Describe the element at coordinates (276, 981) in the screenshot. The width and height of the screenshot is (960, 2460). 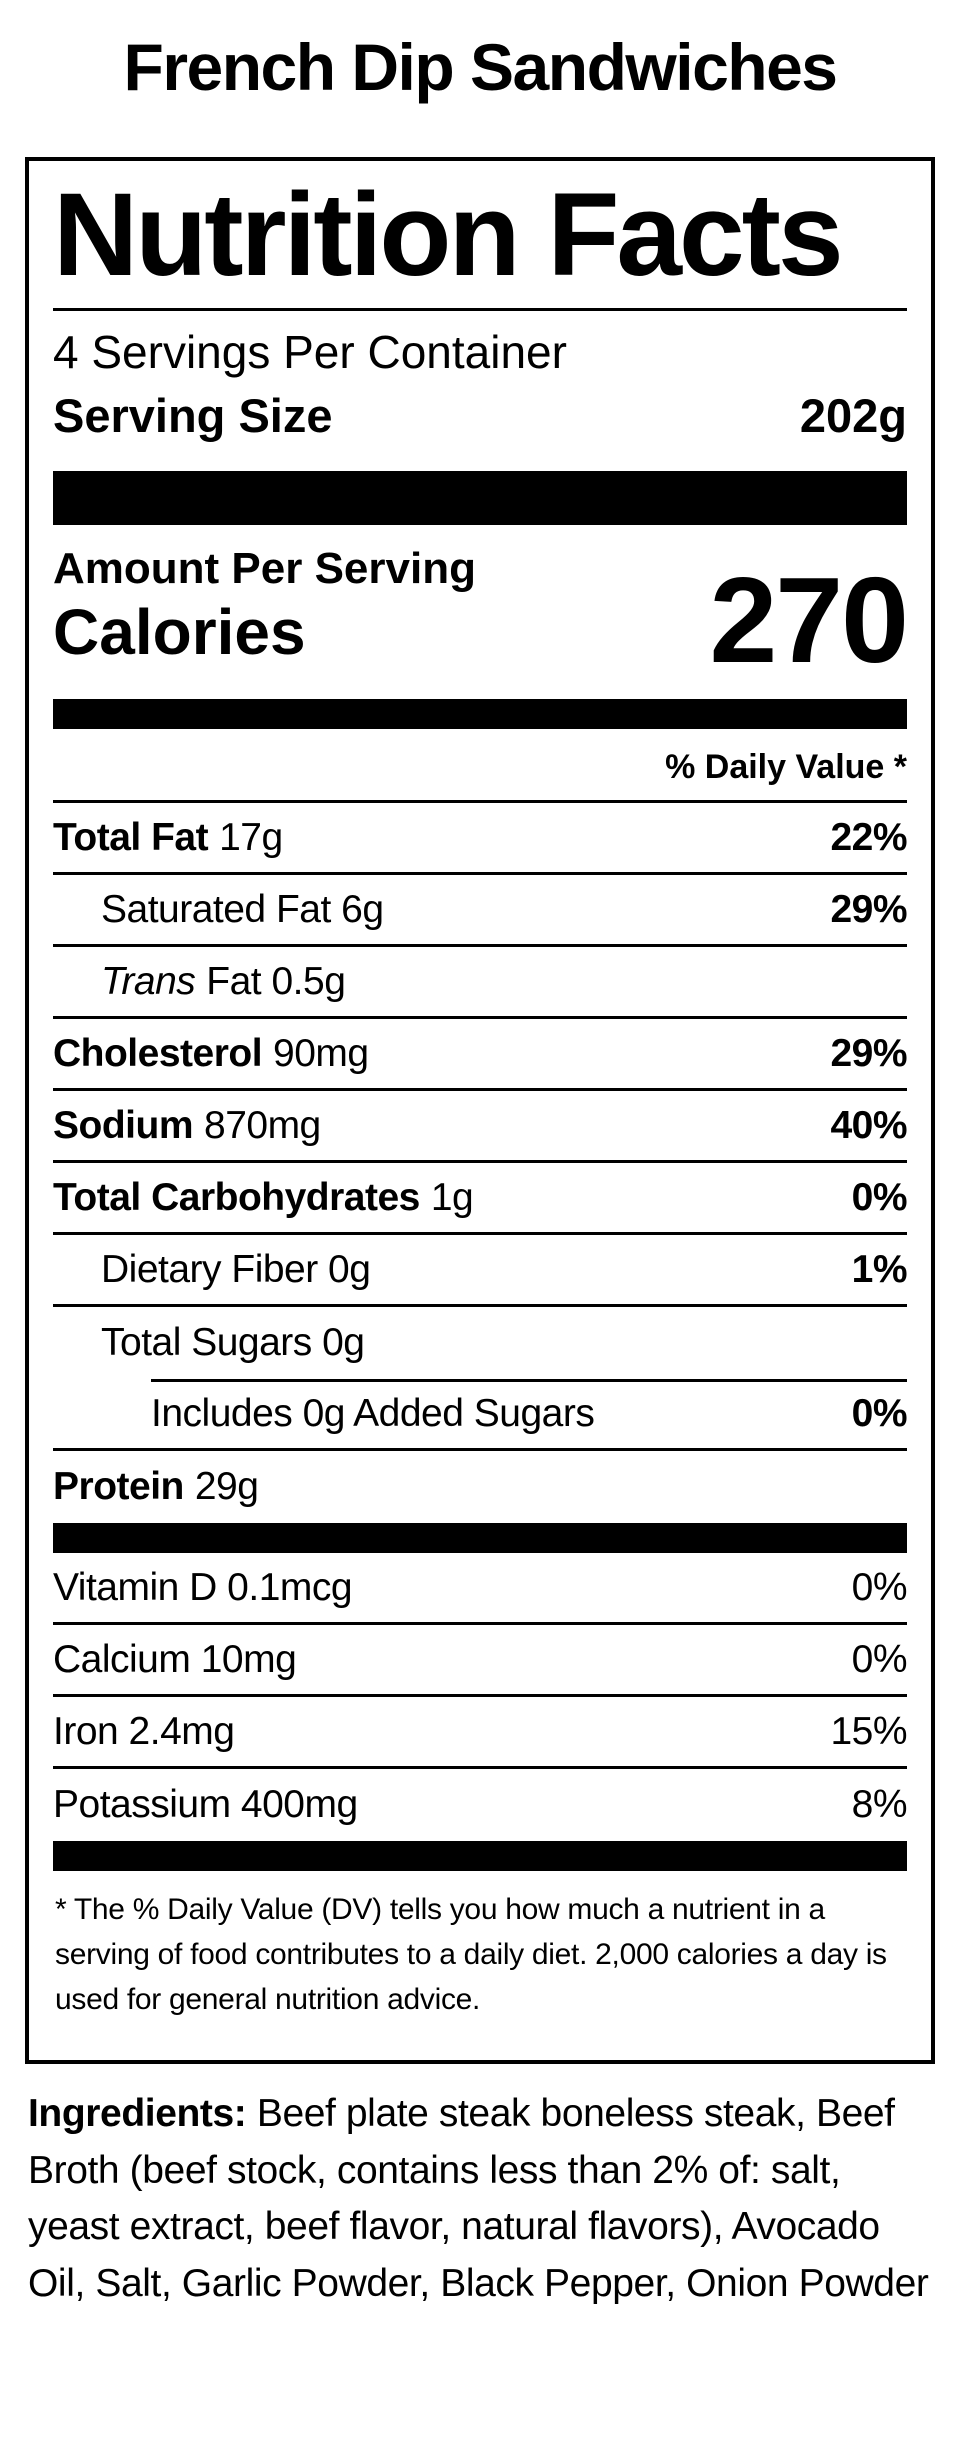
I see `nutrient-amount: Fat 0.5g` at that location.